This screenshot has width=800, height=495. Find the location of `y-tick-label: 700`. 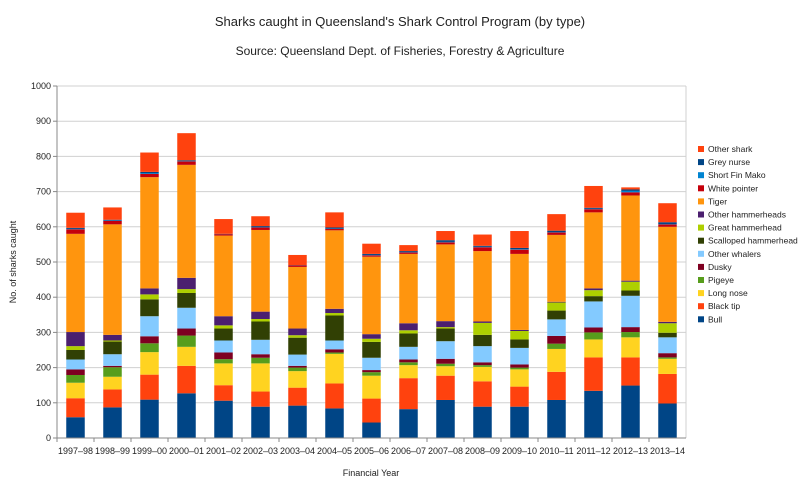

y-tick-label: 700 is located at coordinates (43, 192).